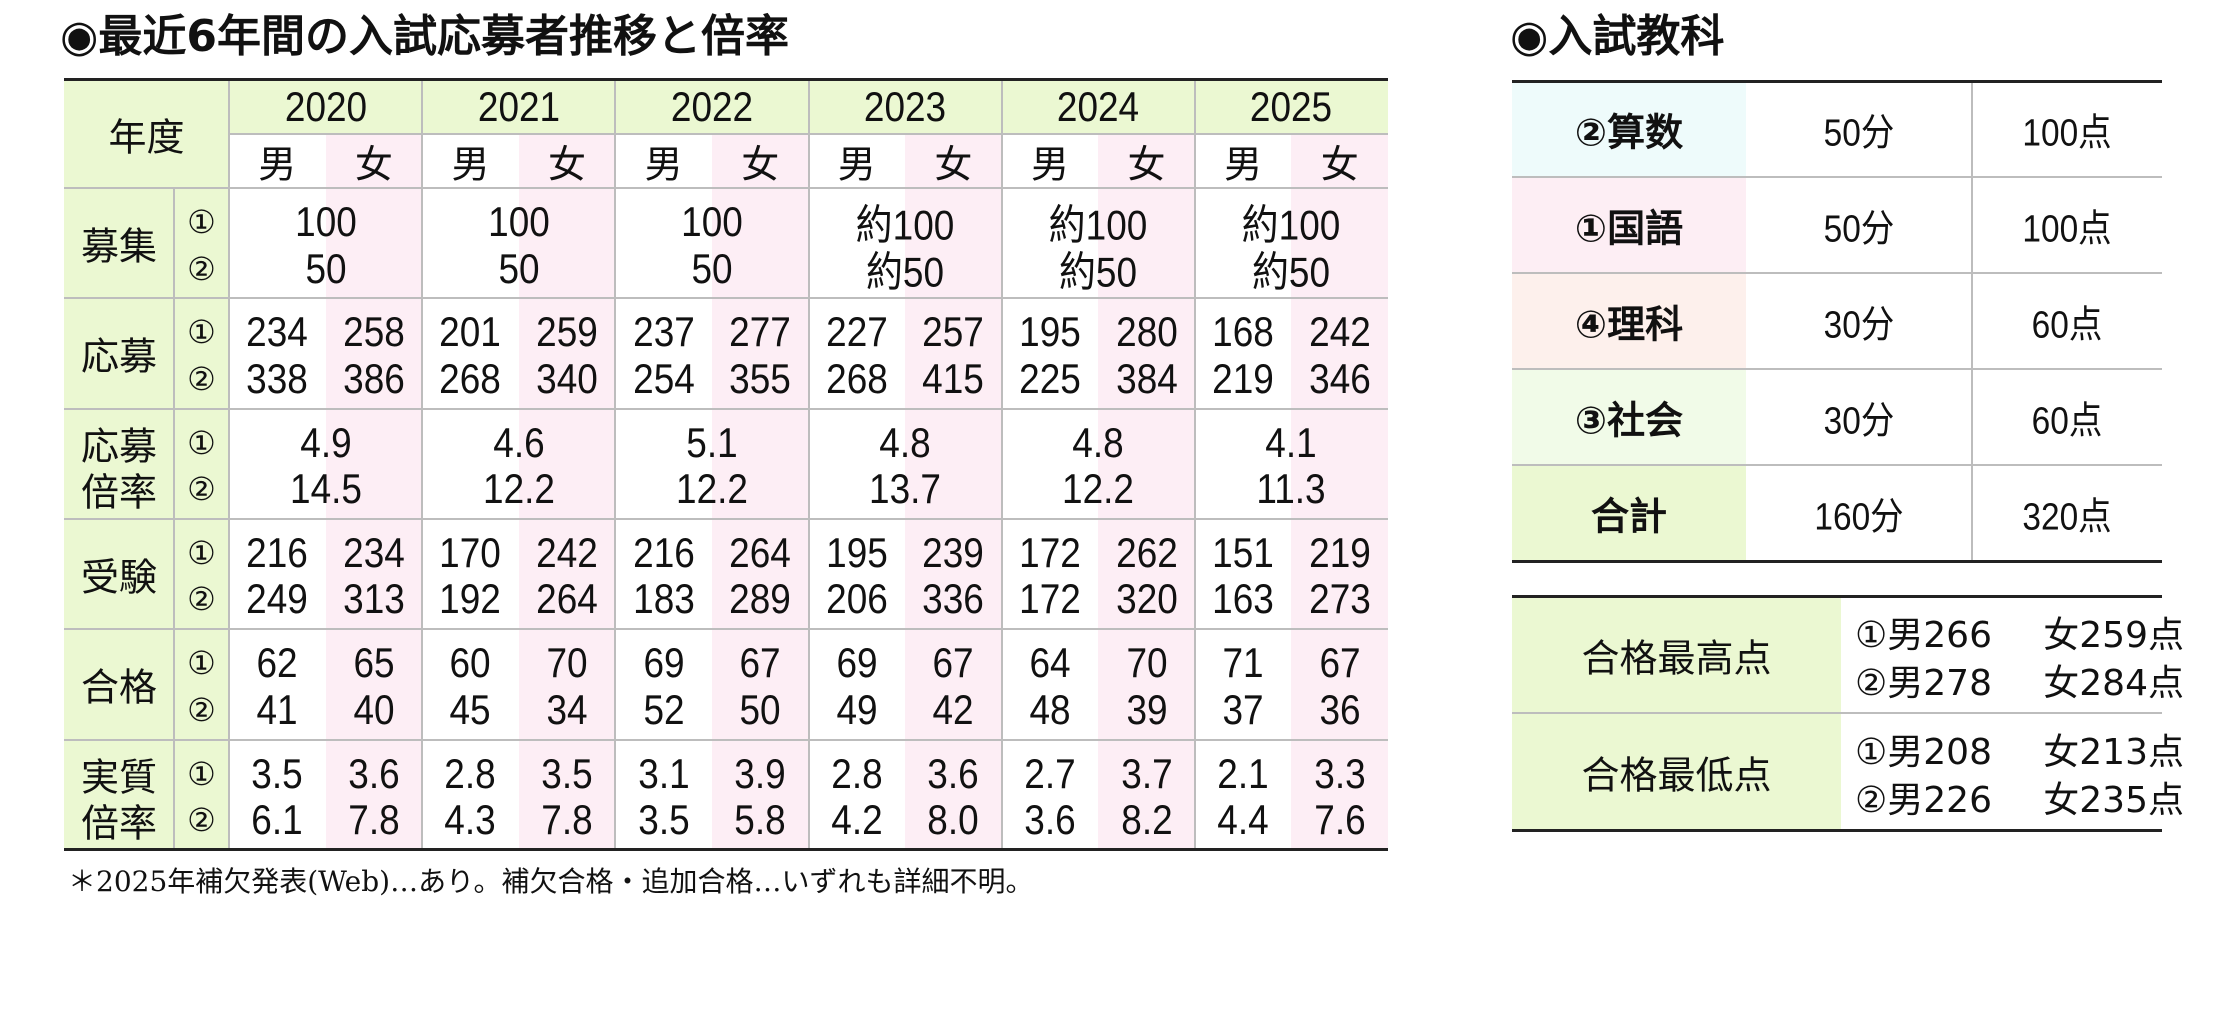 This screenshot has height=1030, width=2220. I want to click on cell-value: 170, so click(470, 553).